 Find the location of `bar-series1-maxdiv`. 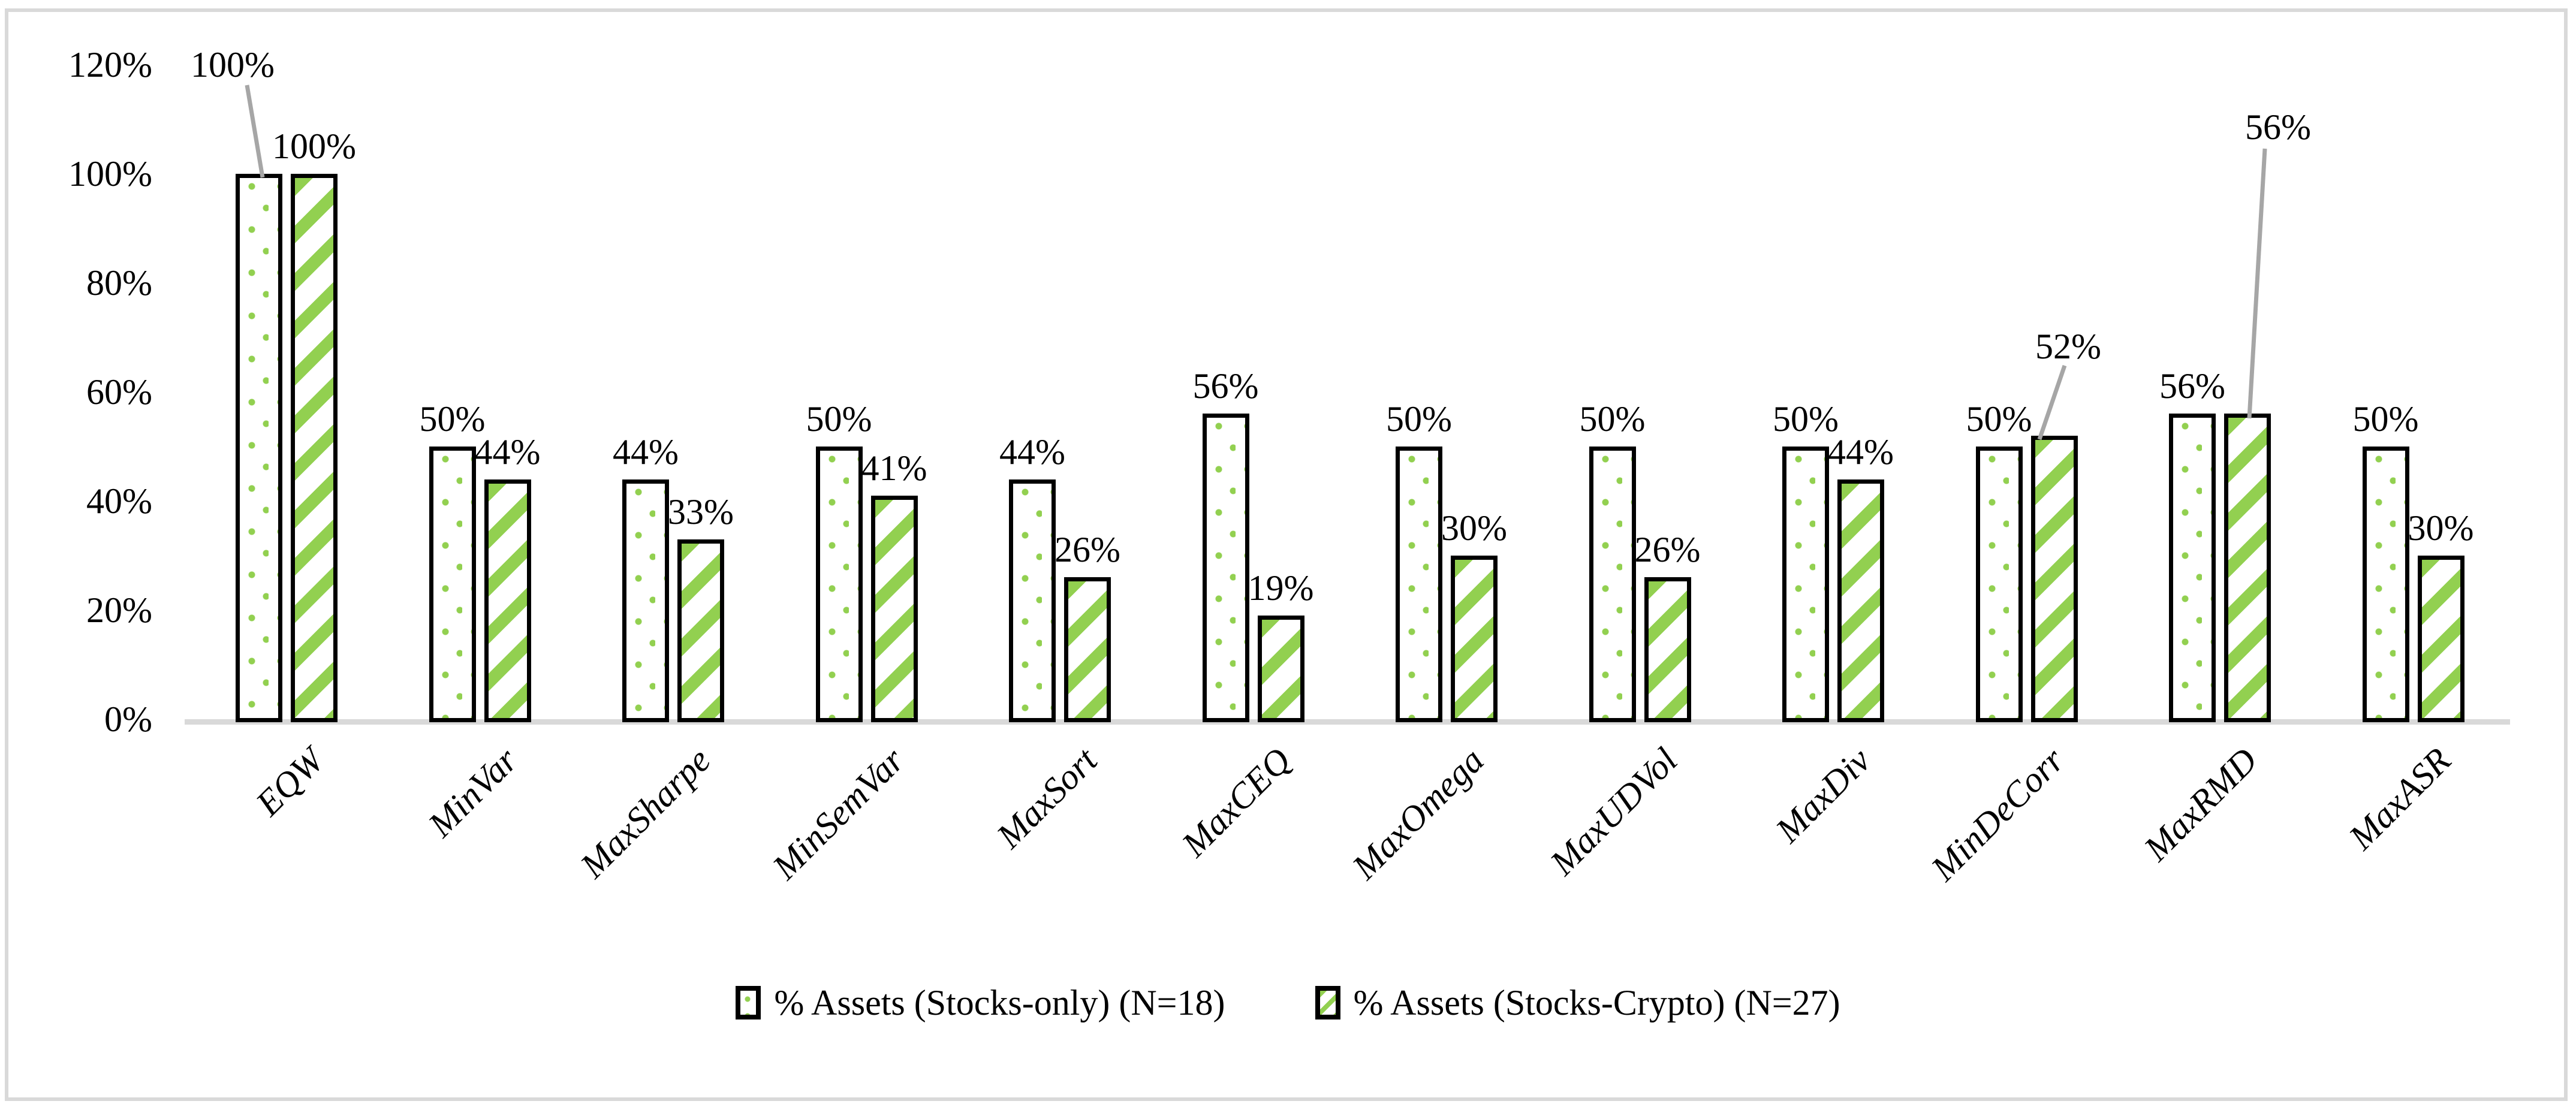

bar-series1-maxdiv is located at coordinates (1806, 584).